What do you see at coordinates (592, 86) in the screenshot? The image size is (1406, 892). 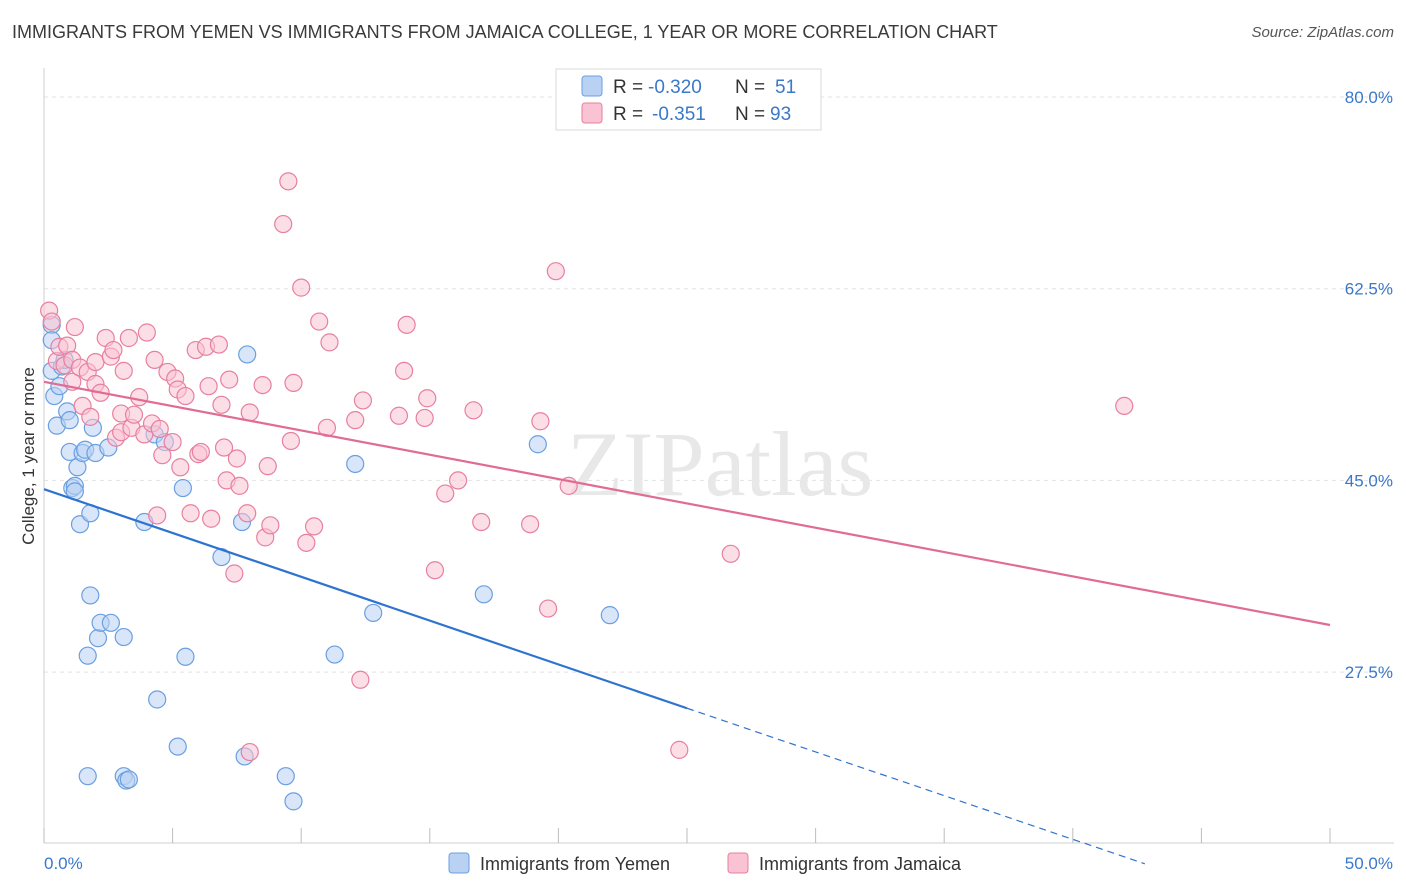 I see `legend-swatch-yemen` at bounding box center [592, 86].